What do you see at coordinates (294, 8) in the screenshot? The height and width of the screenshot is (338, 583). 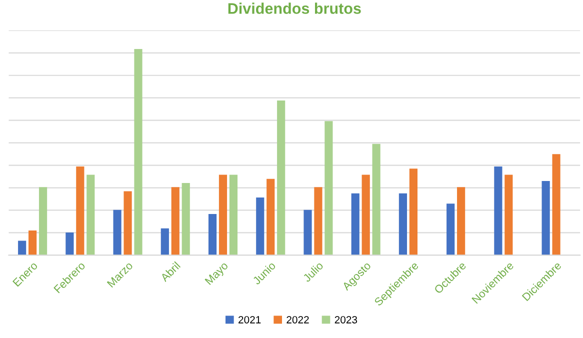 I see `chart-title: Dividendos brutos` at bounding box center [294, 8].